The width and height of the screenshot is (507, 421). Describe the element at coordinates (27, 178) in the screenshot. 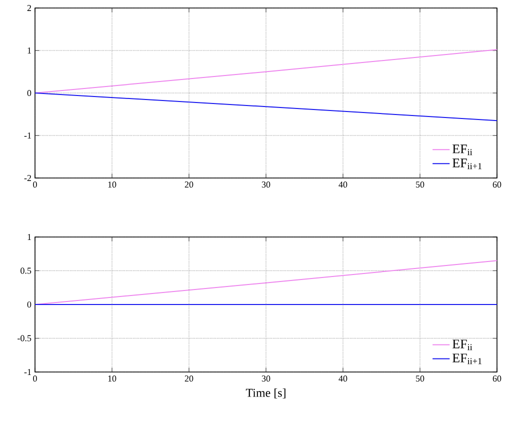

I see `y-tick-label: -2` at that location.